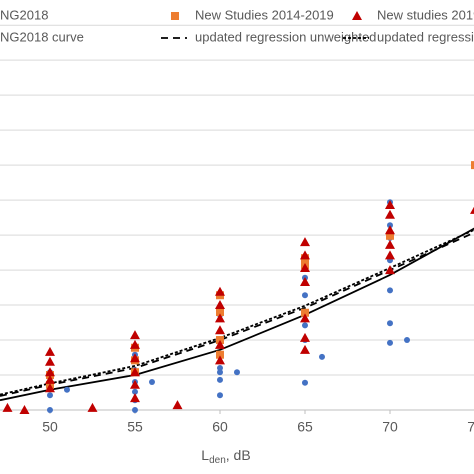  Describe the element at coordinates (205, 455) in the screenshot. I see `x-label-main: L` at that location.